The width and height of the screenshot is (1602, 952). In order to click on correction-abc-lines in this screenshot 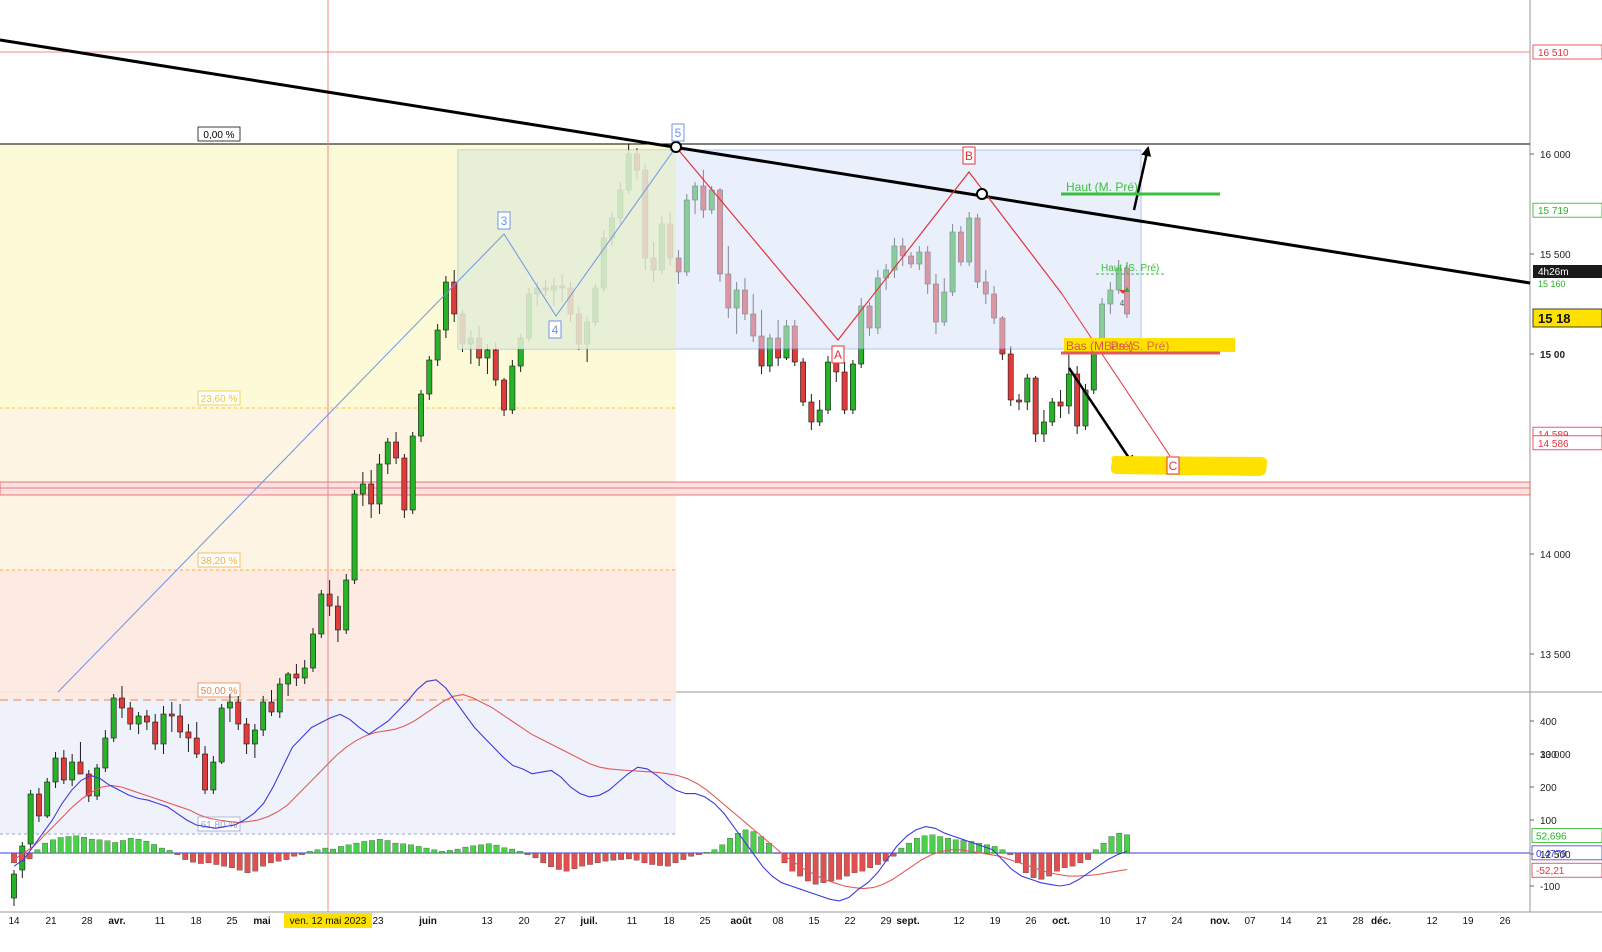, I will do `click(869, 243)`.